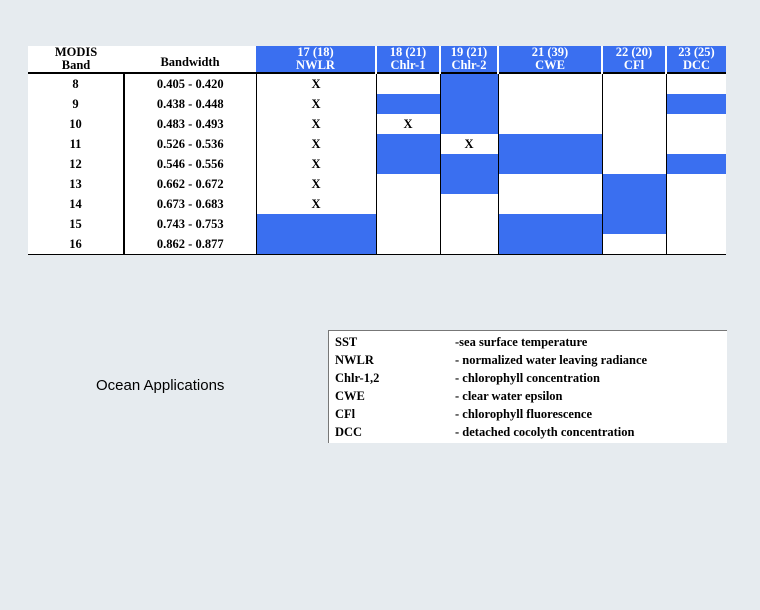 This screenshot has height=610, width=760. Describe the element at coordinates (357, 378) in the screenshot. I see `legend-abbr: Chlr-1,2` at that location.